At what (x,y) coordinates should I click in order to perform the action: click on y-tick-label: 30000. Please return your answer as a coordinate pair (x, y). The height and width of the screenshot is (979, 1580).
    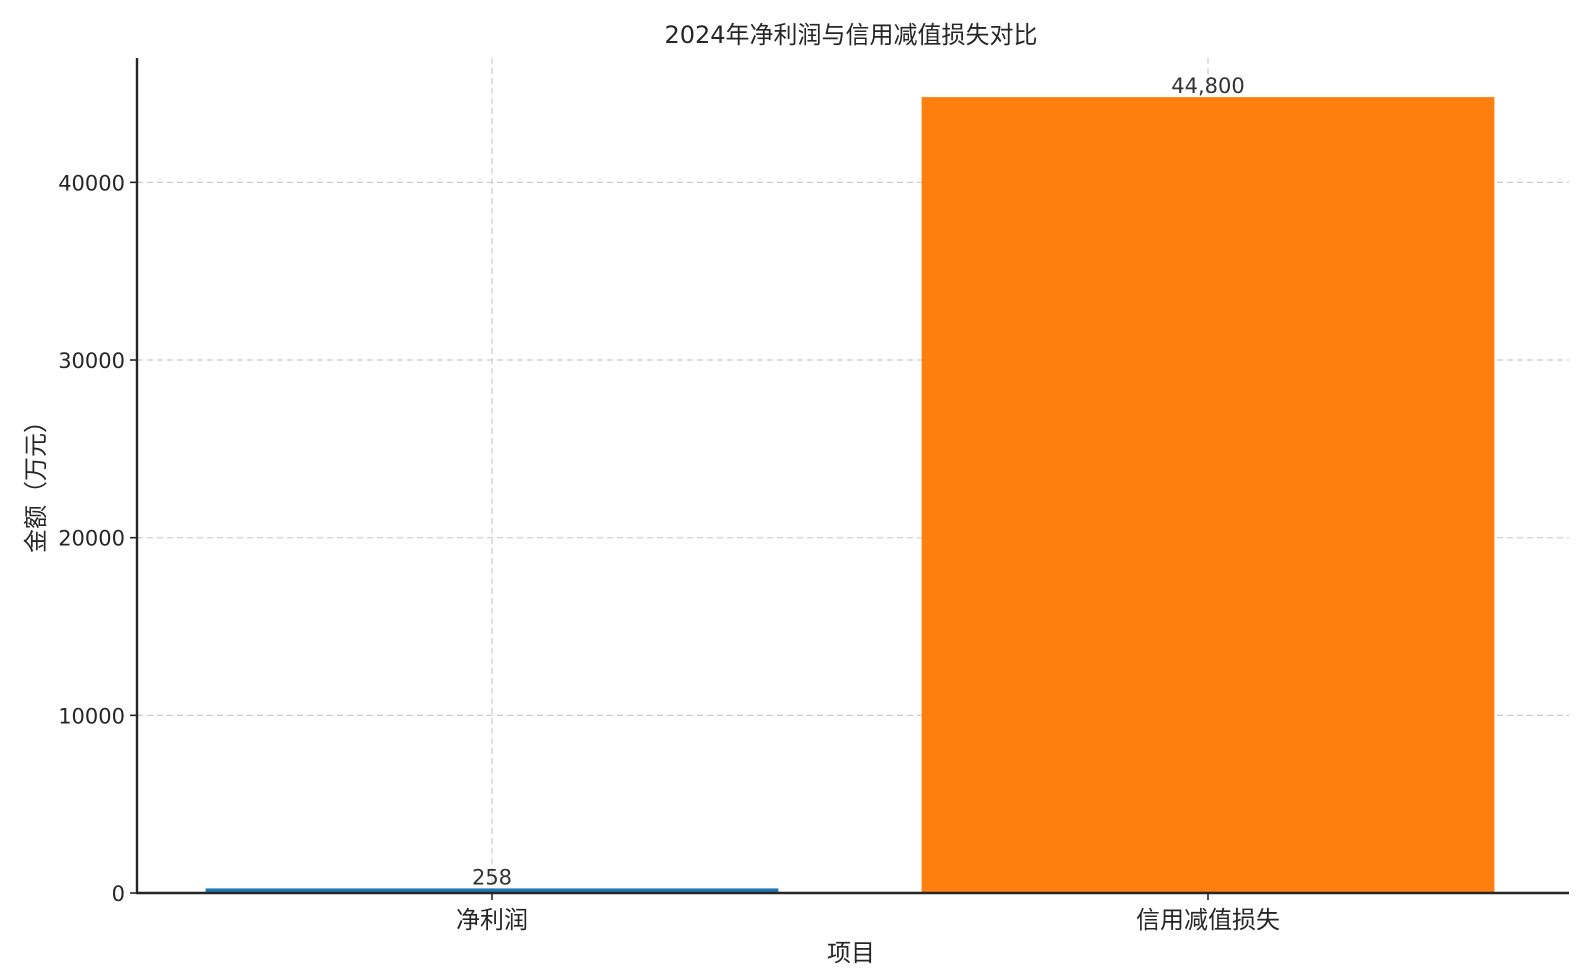
    Looking at the image, I should click on (91, 361).